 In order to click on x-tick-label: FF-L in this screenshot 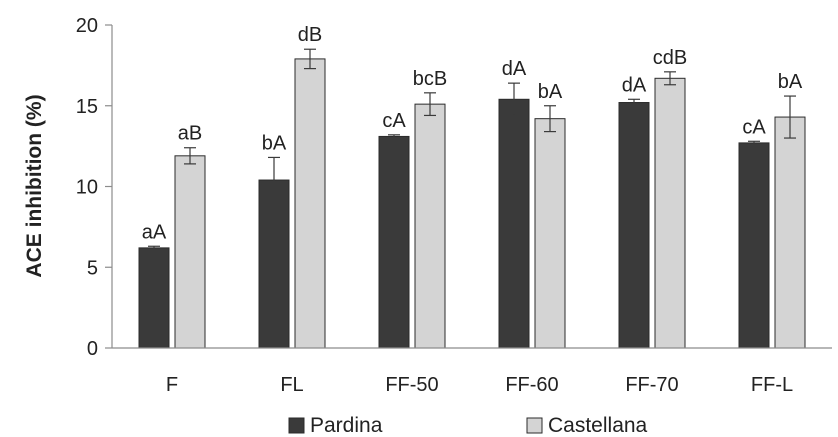, I will do `click(772, 385)`.